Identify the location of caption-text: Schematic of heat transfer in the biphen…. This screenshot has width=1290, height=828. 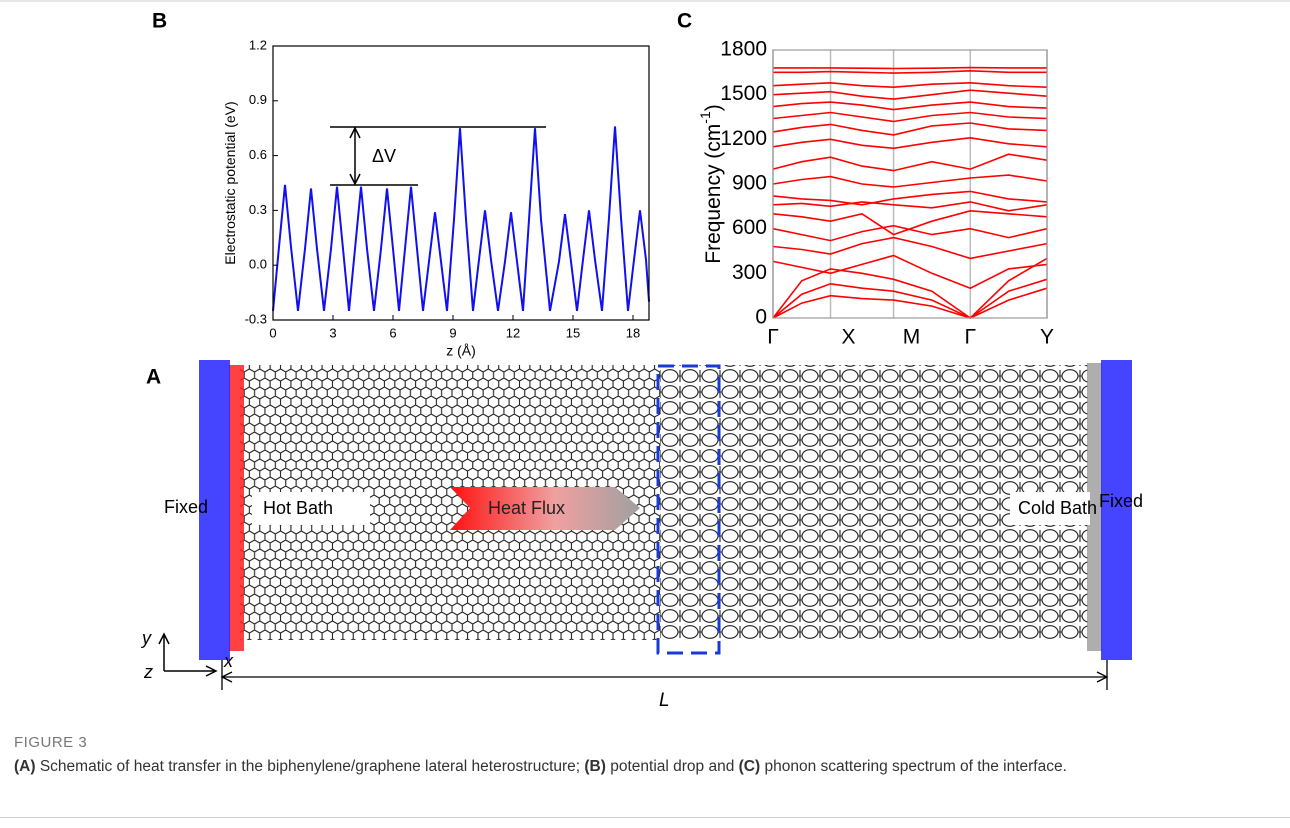
(310, 766).